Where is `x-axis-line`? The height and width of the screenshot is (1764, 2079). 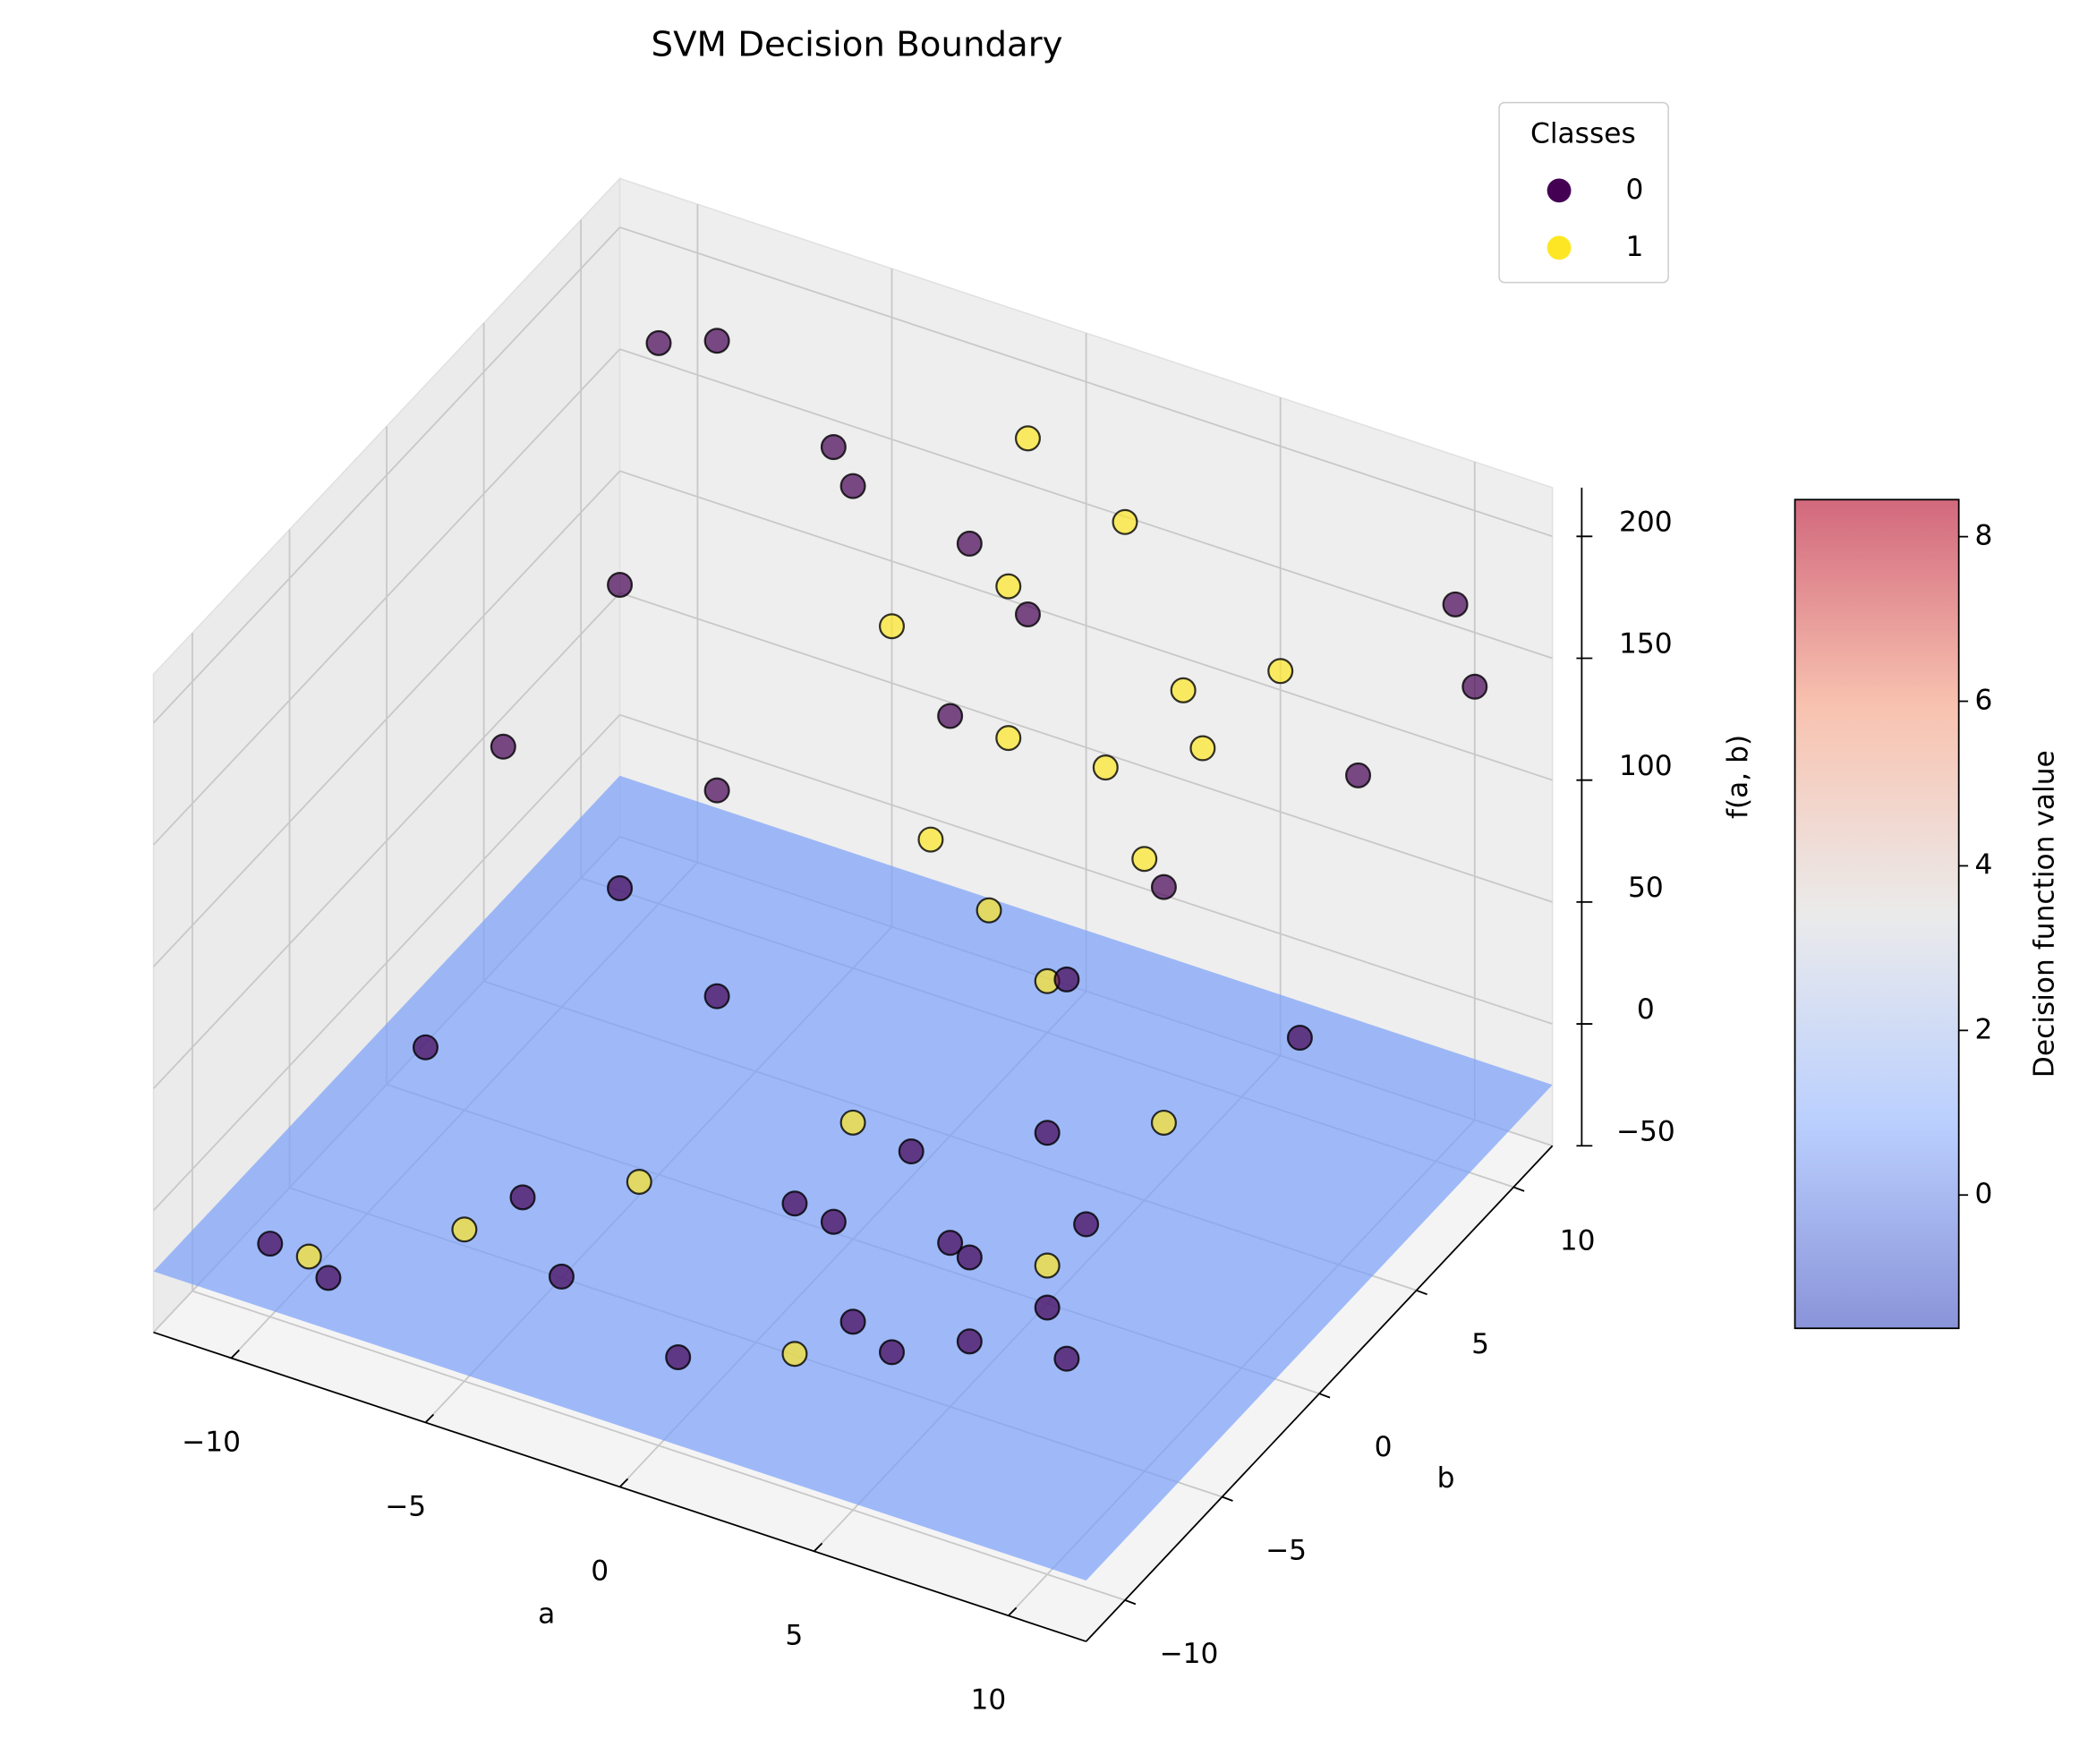 x-axis-line is located at coordinates (619, 1486).